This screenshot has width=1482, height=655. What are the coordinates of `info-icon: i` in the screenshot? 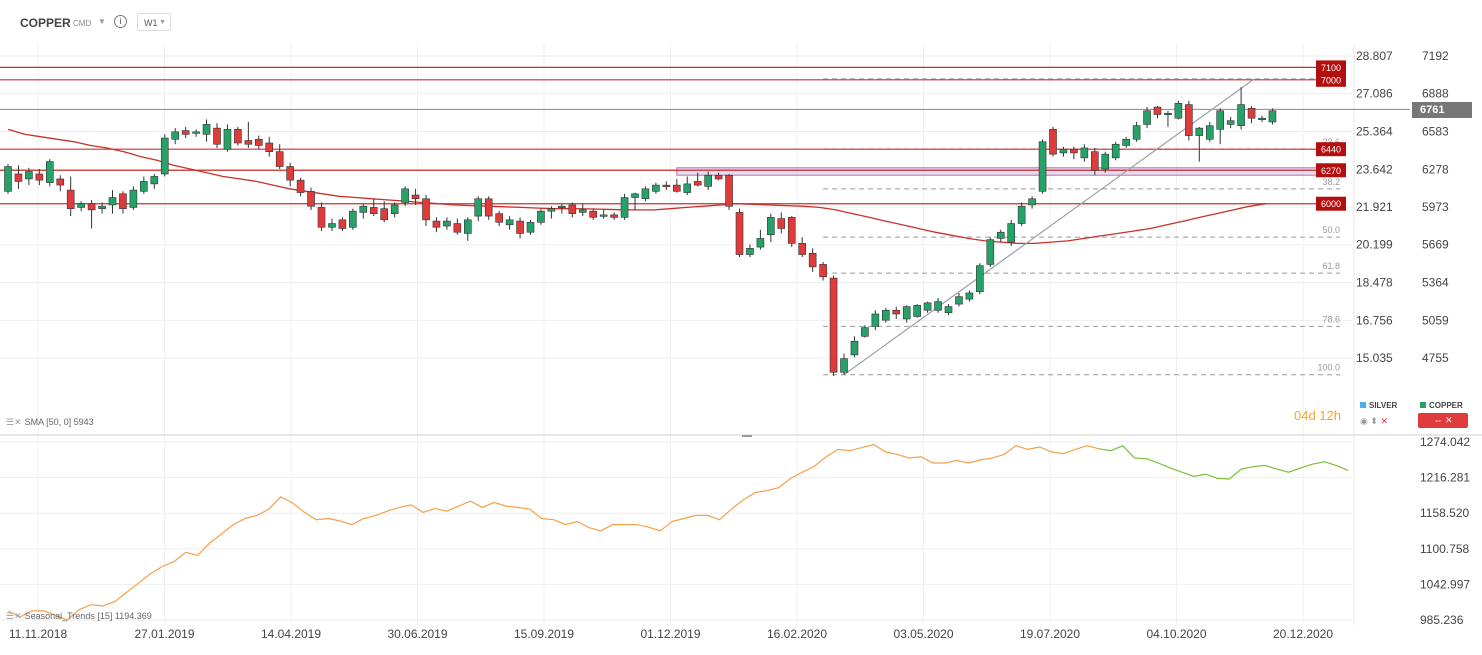 It's located at (120, 21).